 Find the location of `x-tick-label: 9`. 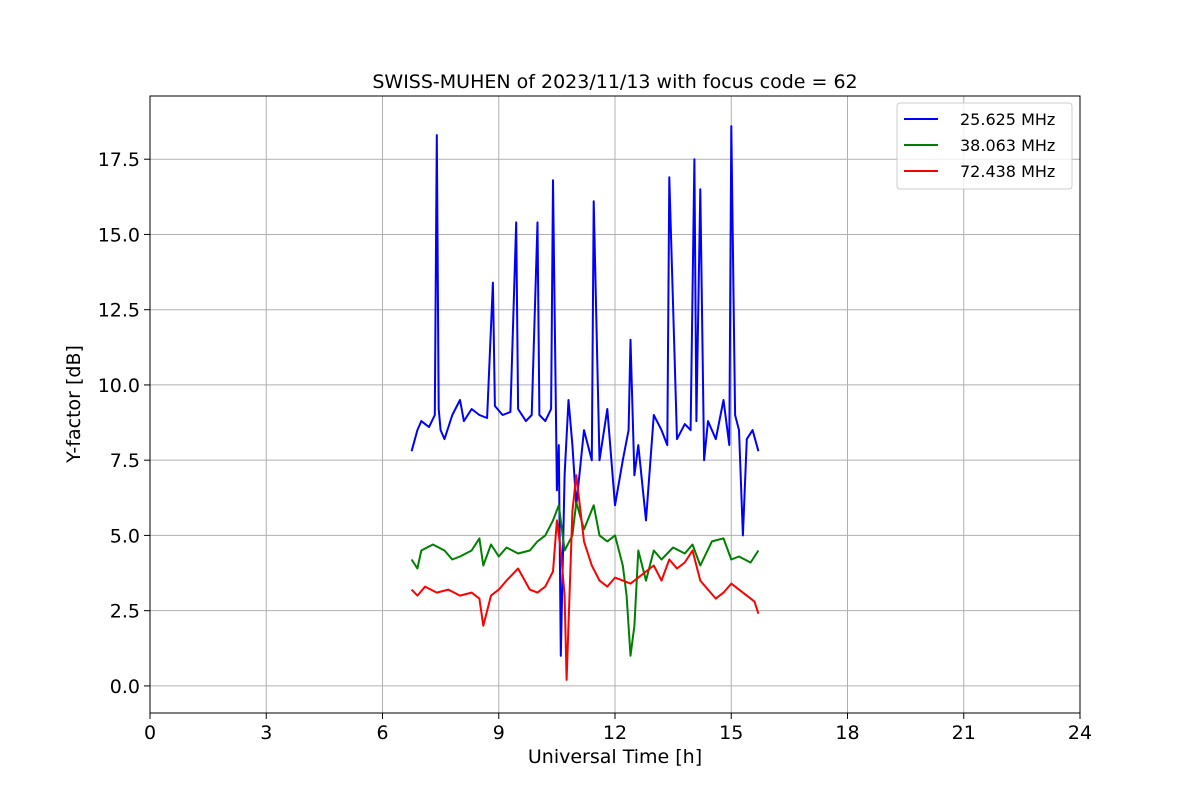

x-tick-label: 9 is located at coordinates (499, 733).